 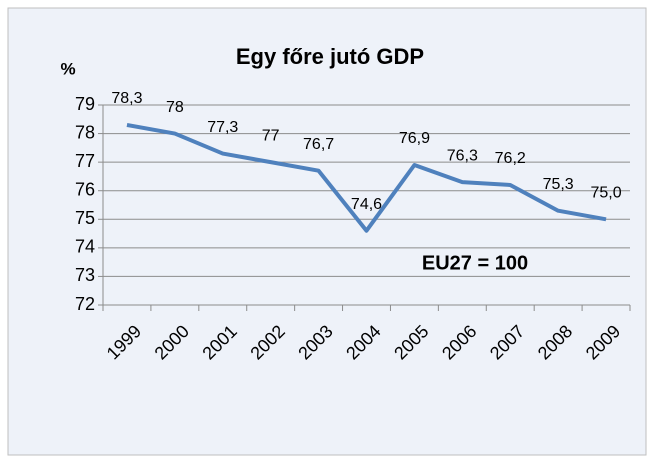 I want to click on data-label: 75,0, so click(x=605, y=193).